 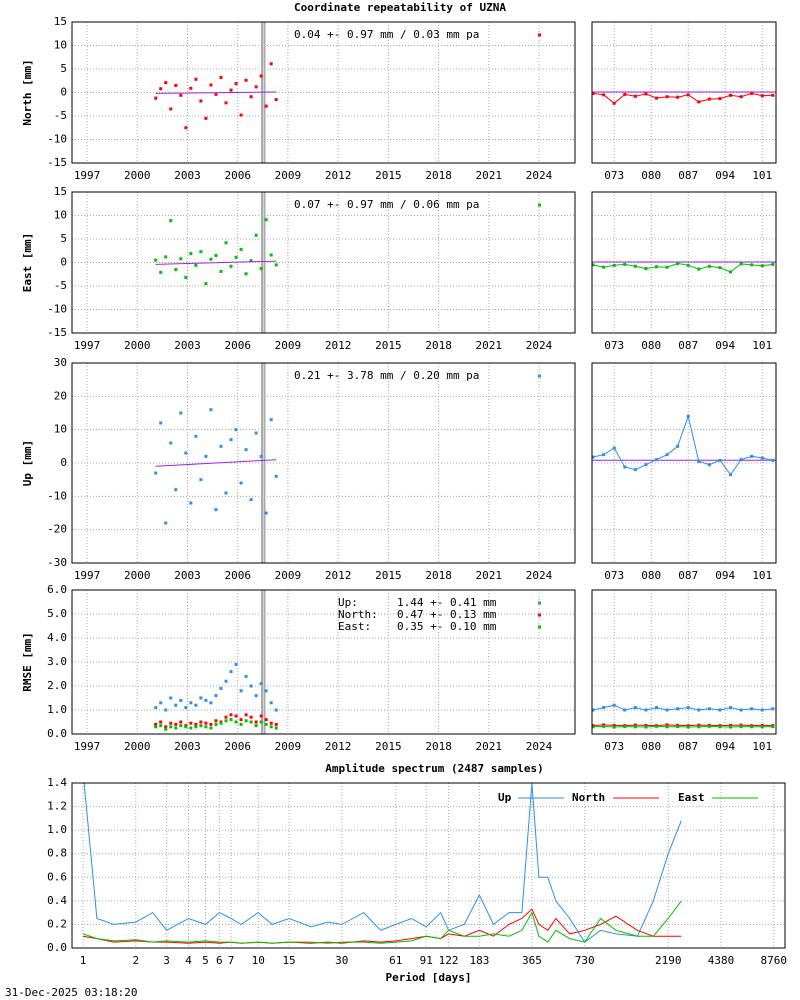 I want to click on y-tick-label: 5.0, so click(x=57, y=613).